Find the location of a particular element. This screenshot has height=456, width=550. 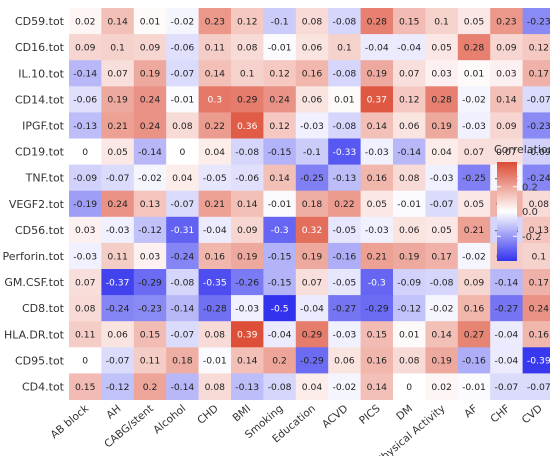

legend-color-bar is located at coordinates (507, 211).